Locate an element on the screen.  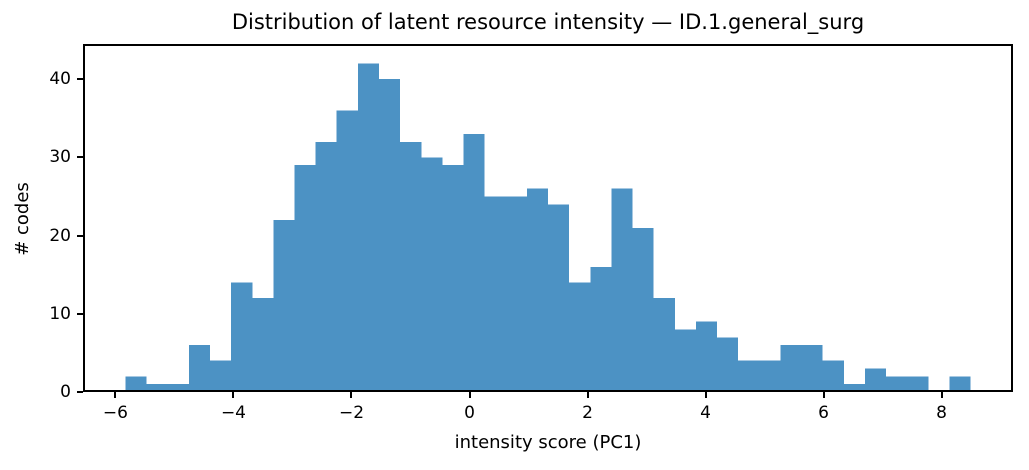
x-tick-label: 0 is located at coordinates (469, 413).